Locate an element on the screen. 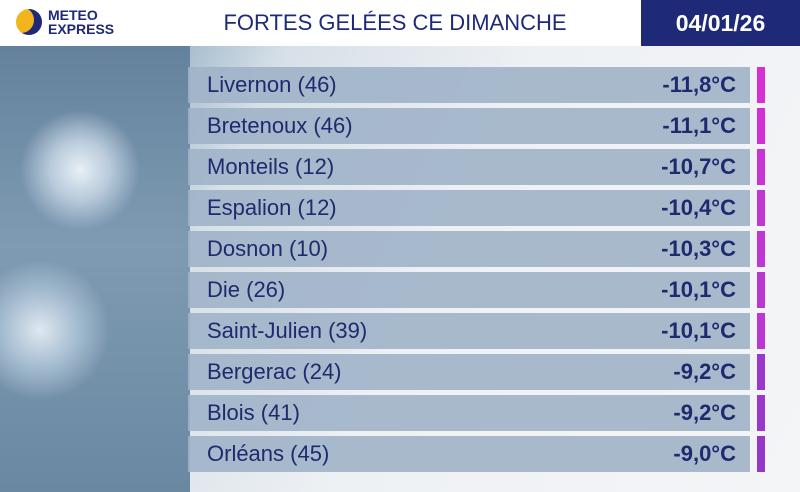  place-name: Livernon (46) is located at coordinates (272, 84).